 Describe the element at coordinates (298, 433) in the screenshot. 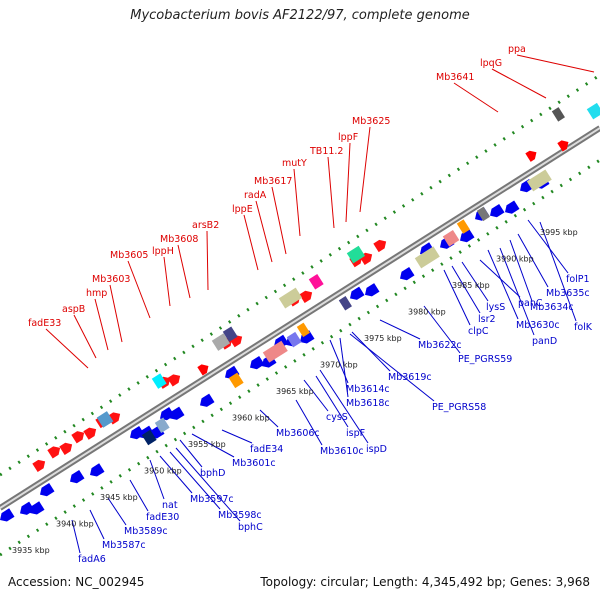

I see `reverse-gene-label: Mb3606c` at that location.